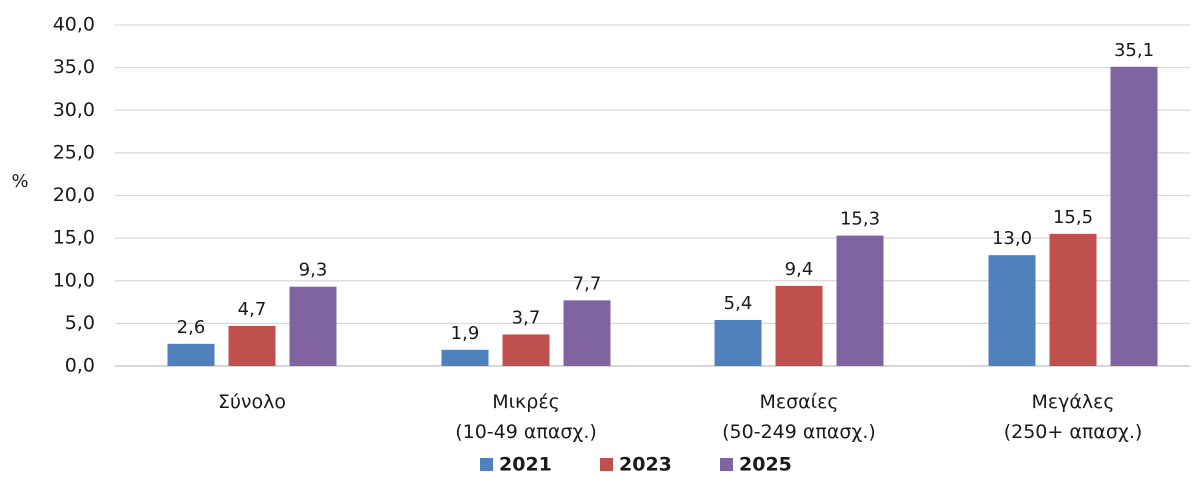  What do you see at coordinates (860, 219) in the screenshot?
I see `data-label: 15,3` at bounding box center [860, 219].